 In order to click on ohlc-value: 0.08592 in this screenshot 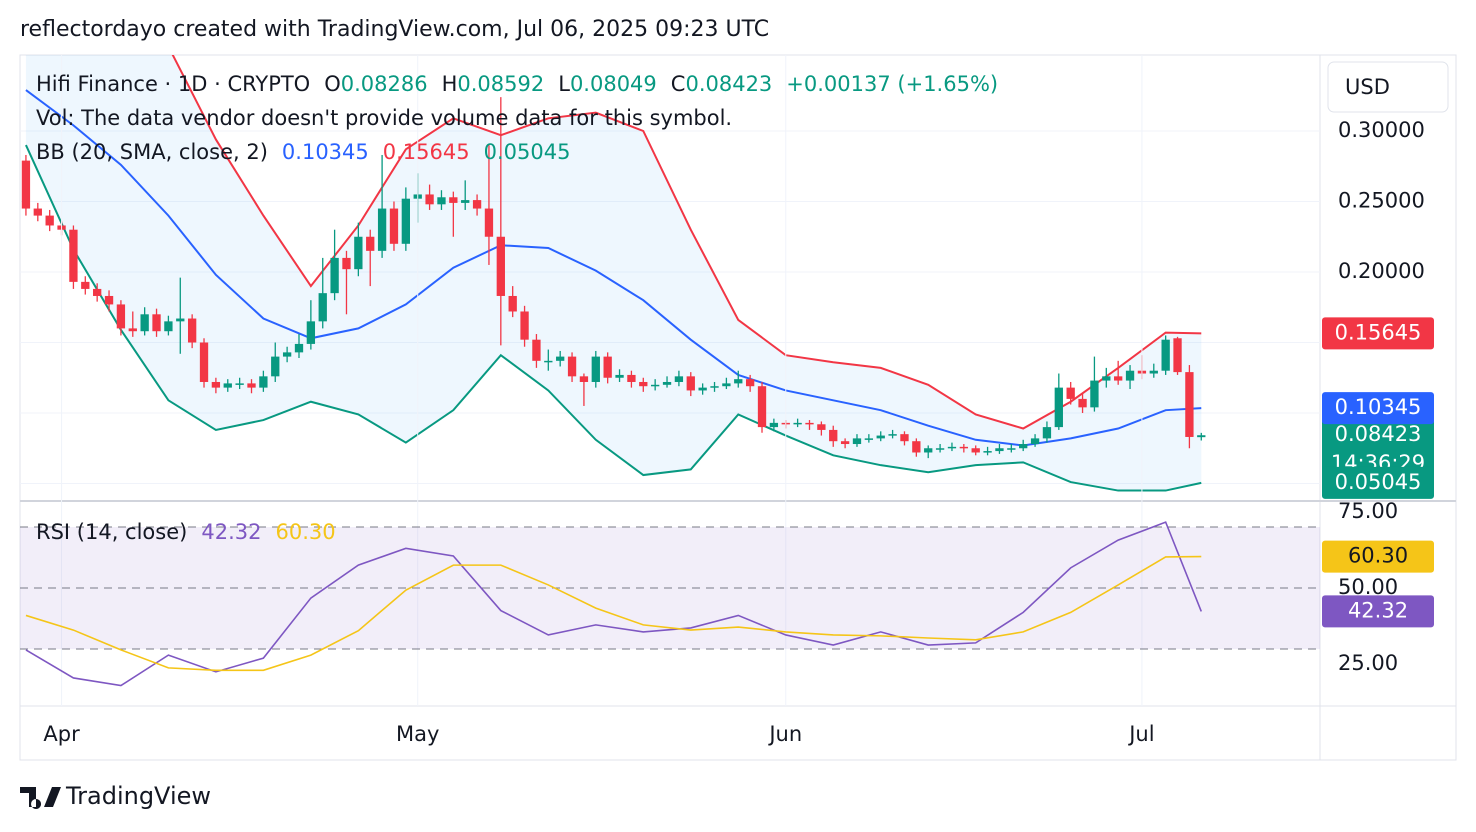, I will do `click(500, 84)`.